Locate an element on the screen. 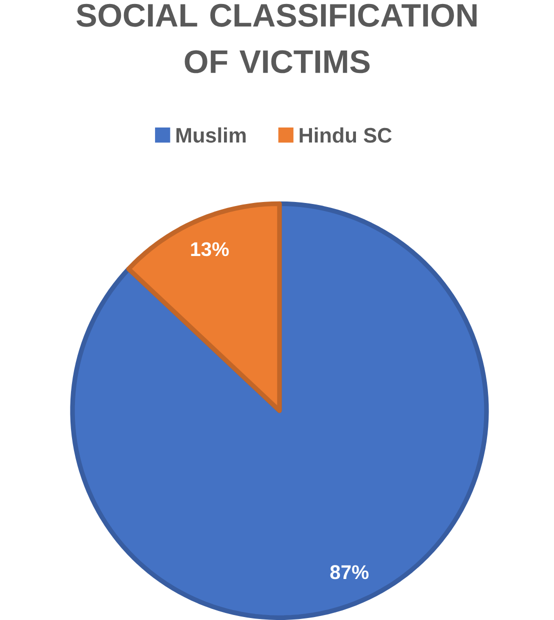 Image resolution: width=554 pixels, height=620 pixels. data-label: 13% is located at coordinates (209, 249).